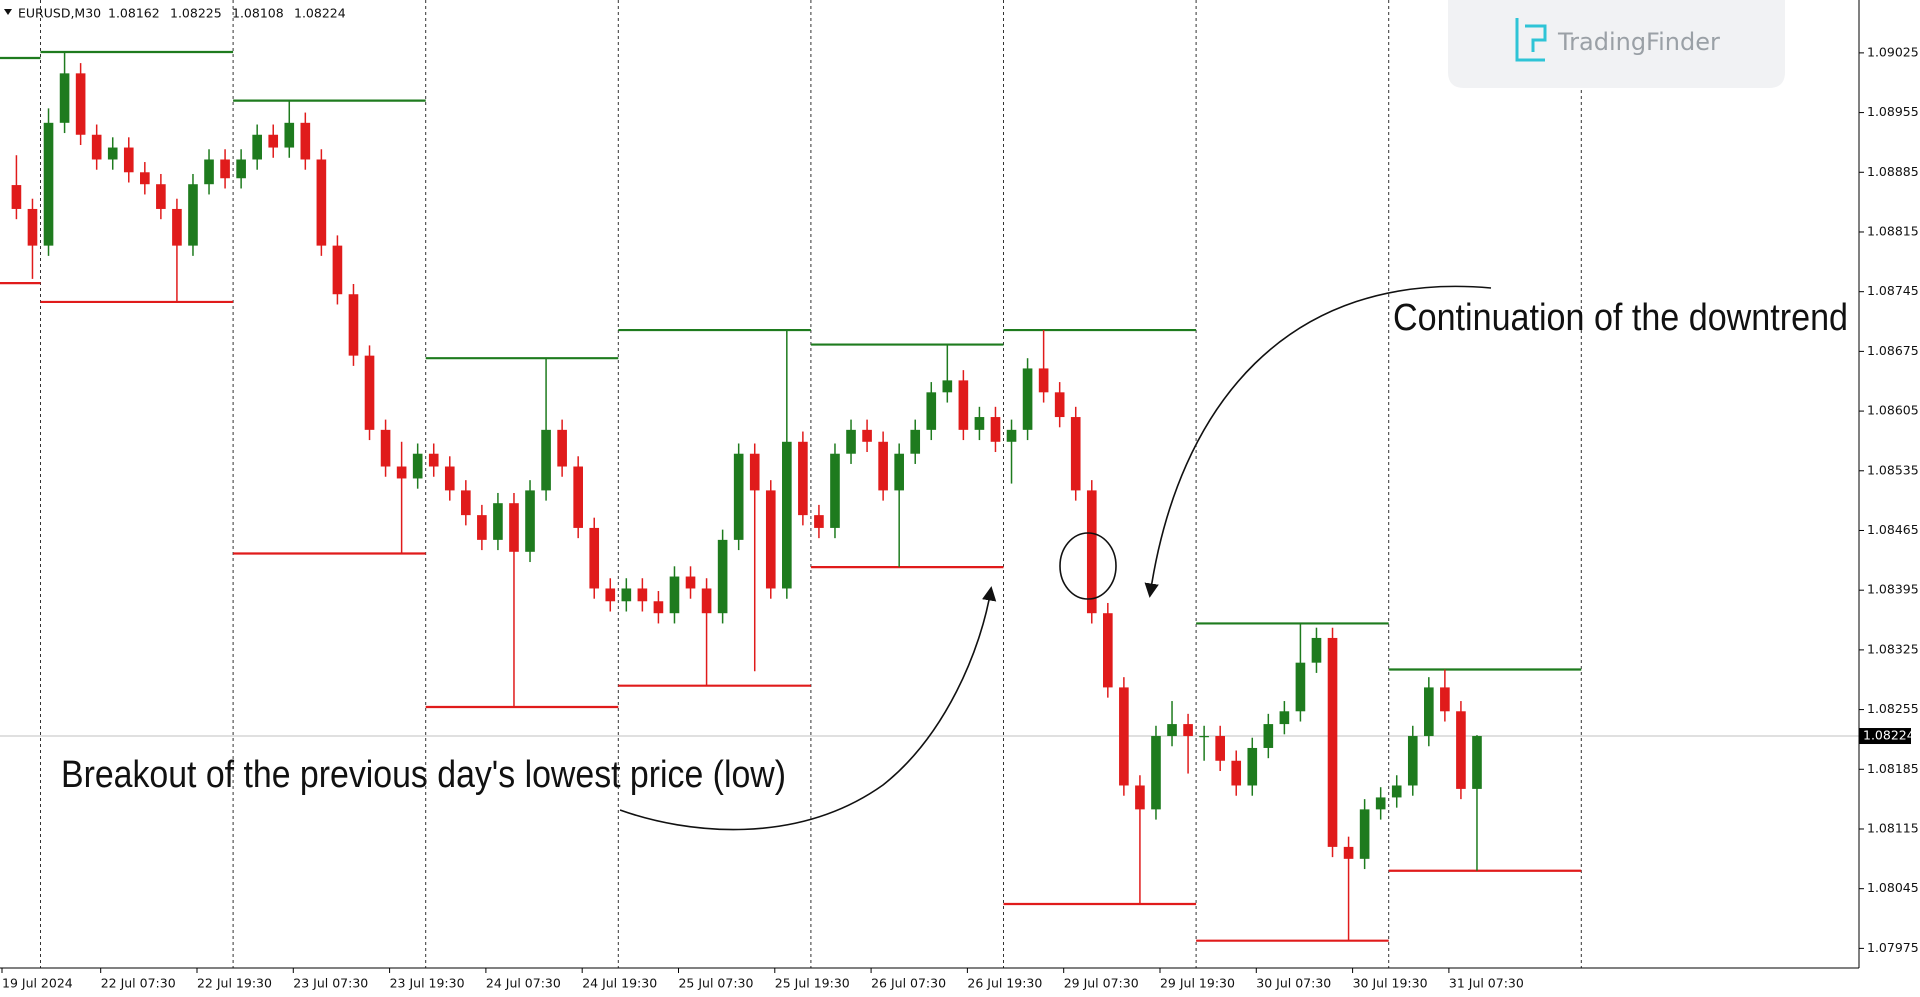 The image size is (1920, 997). What do you see at coordinates (619, 983) in the screenshot?
I see `x-tick-label: 24 Jul 19:30` at bounding box center [619, 983].